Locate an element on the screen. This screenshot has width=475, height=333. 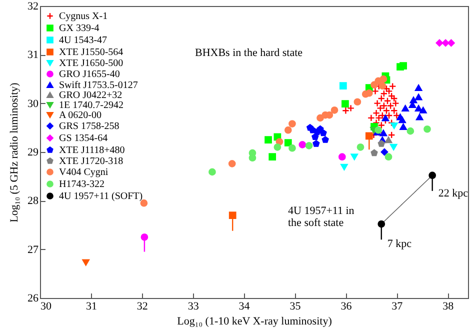
legend-label: GX 339-4 is located at coordinates (79, 28).